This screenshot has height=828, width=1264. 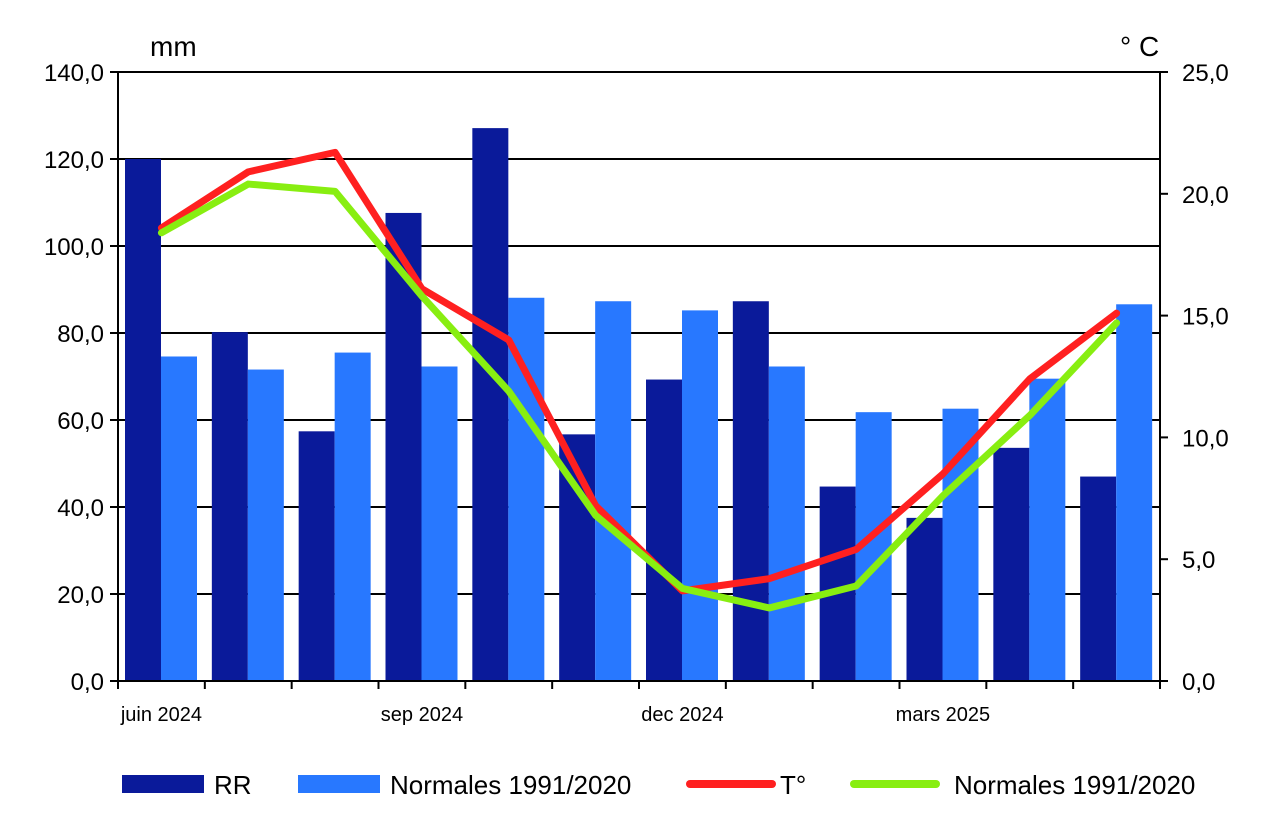 I want to click on right-axis-unit: ° C, so click(x=1139, y=46).